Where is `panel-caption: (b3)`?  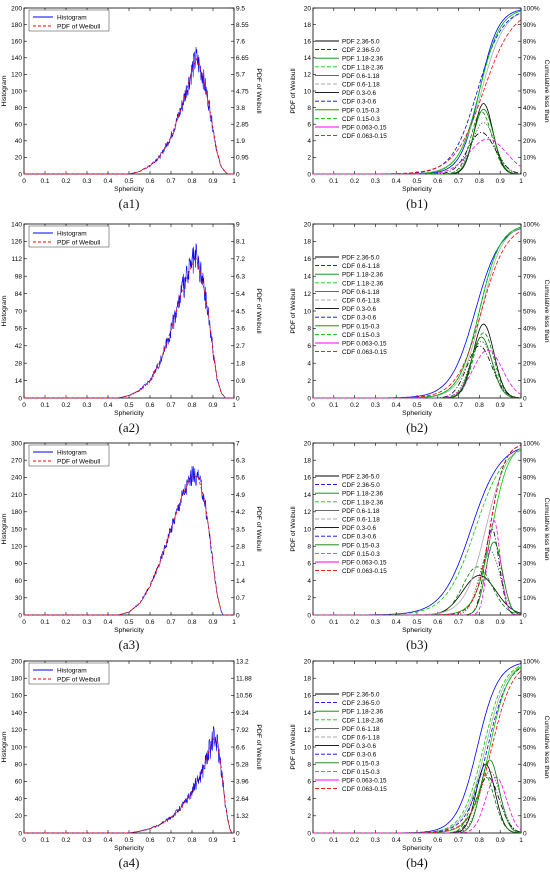 panel-caption: (b3) is located at coordinates (417, 644).